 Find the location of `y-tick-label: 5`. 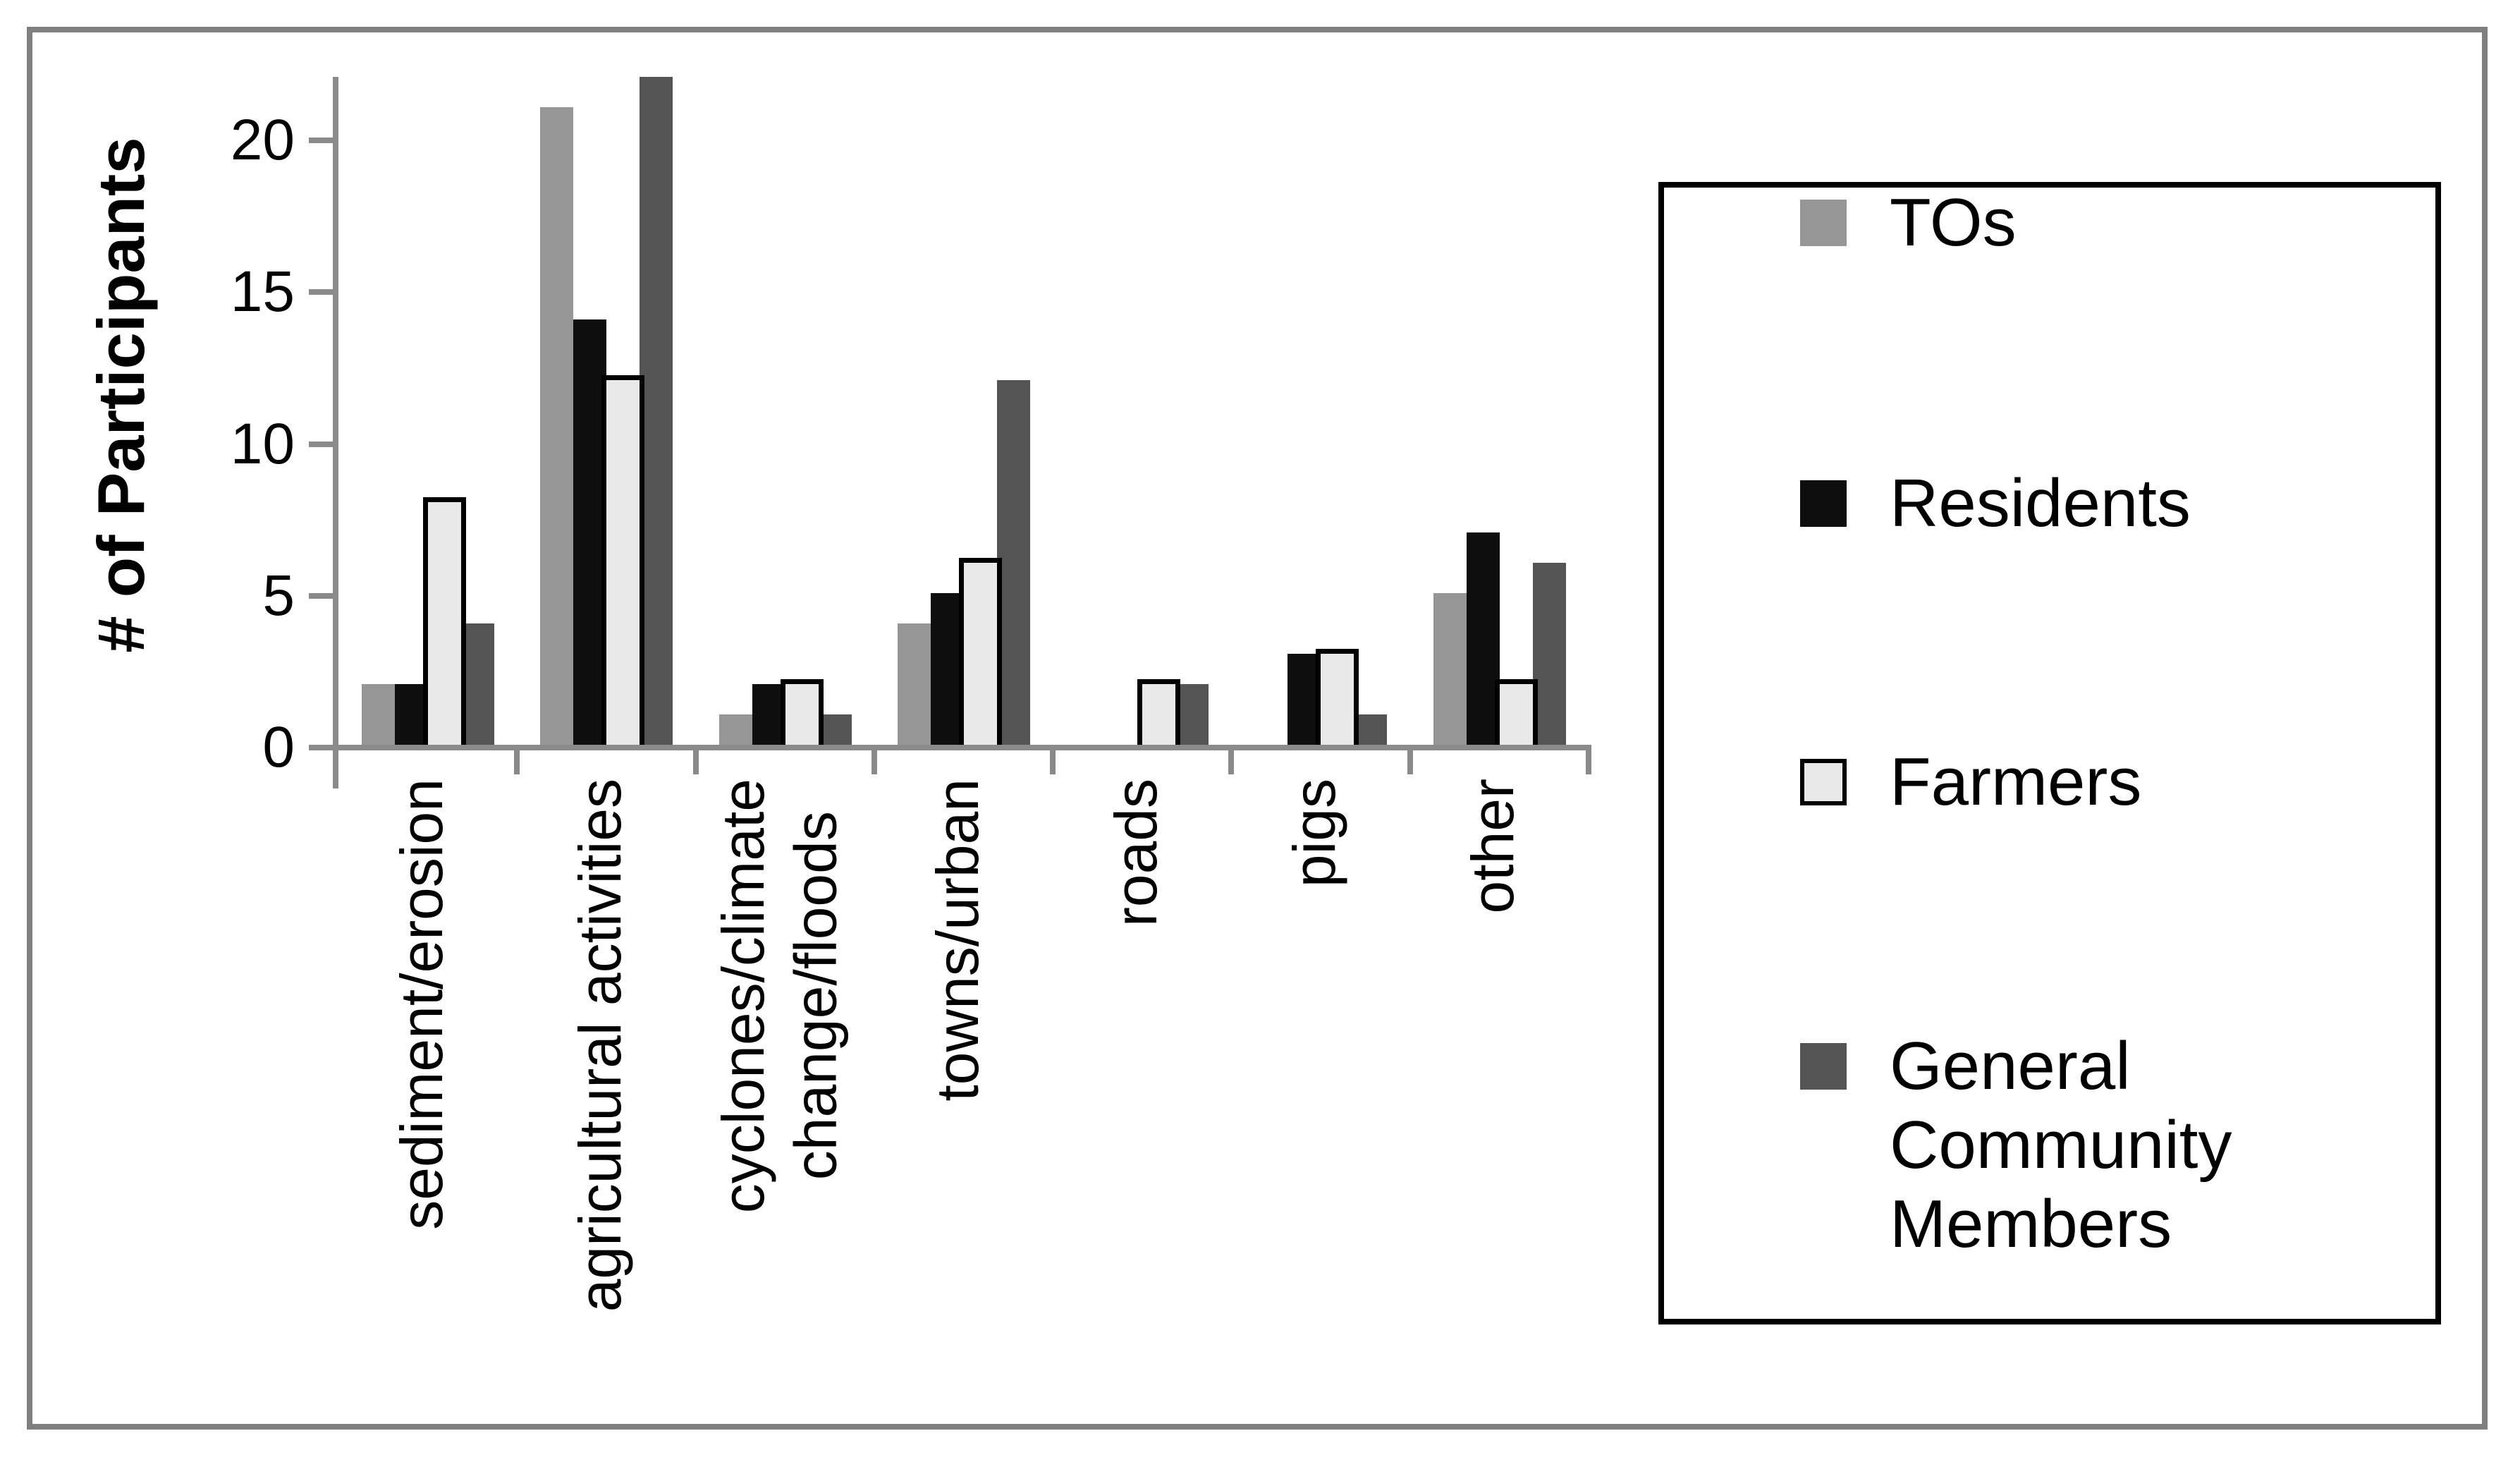

y-tick-label: 5 is located at coordinates (278, 595).